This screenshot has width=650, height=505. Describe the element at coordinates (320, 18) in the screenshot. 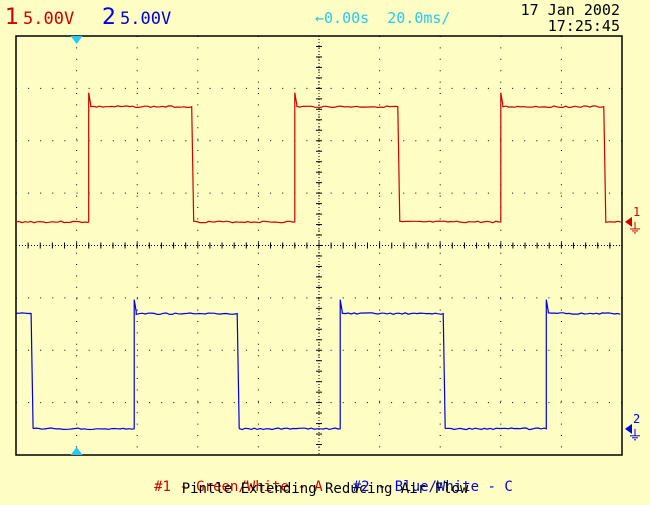

I see `trigger-arrow-icon: ←` at that location.